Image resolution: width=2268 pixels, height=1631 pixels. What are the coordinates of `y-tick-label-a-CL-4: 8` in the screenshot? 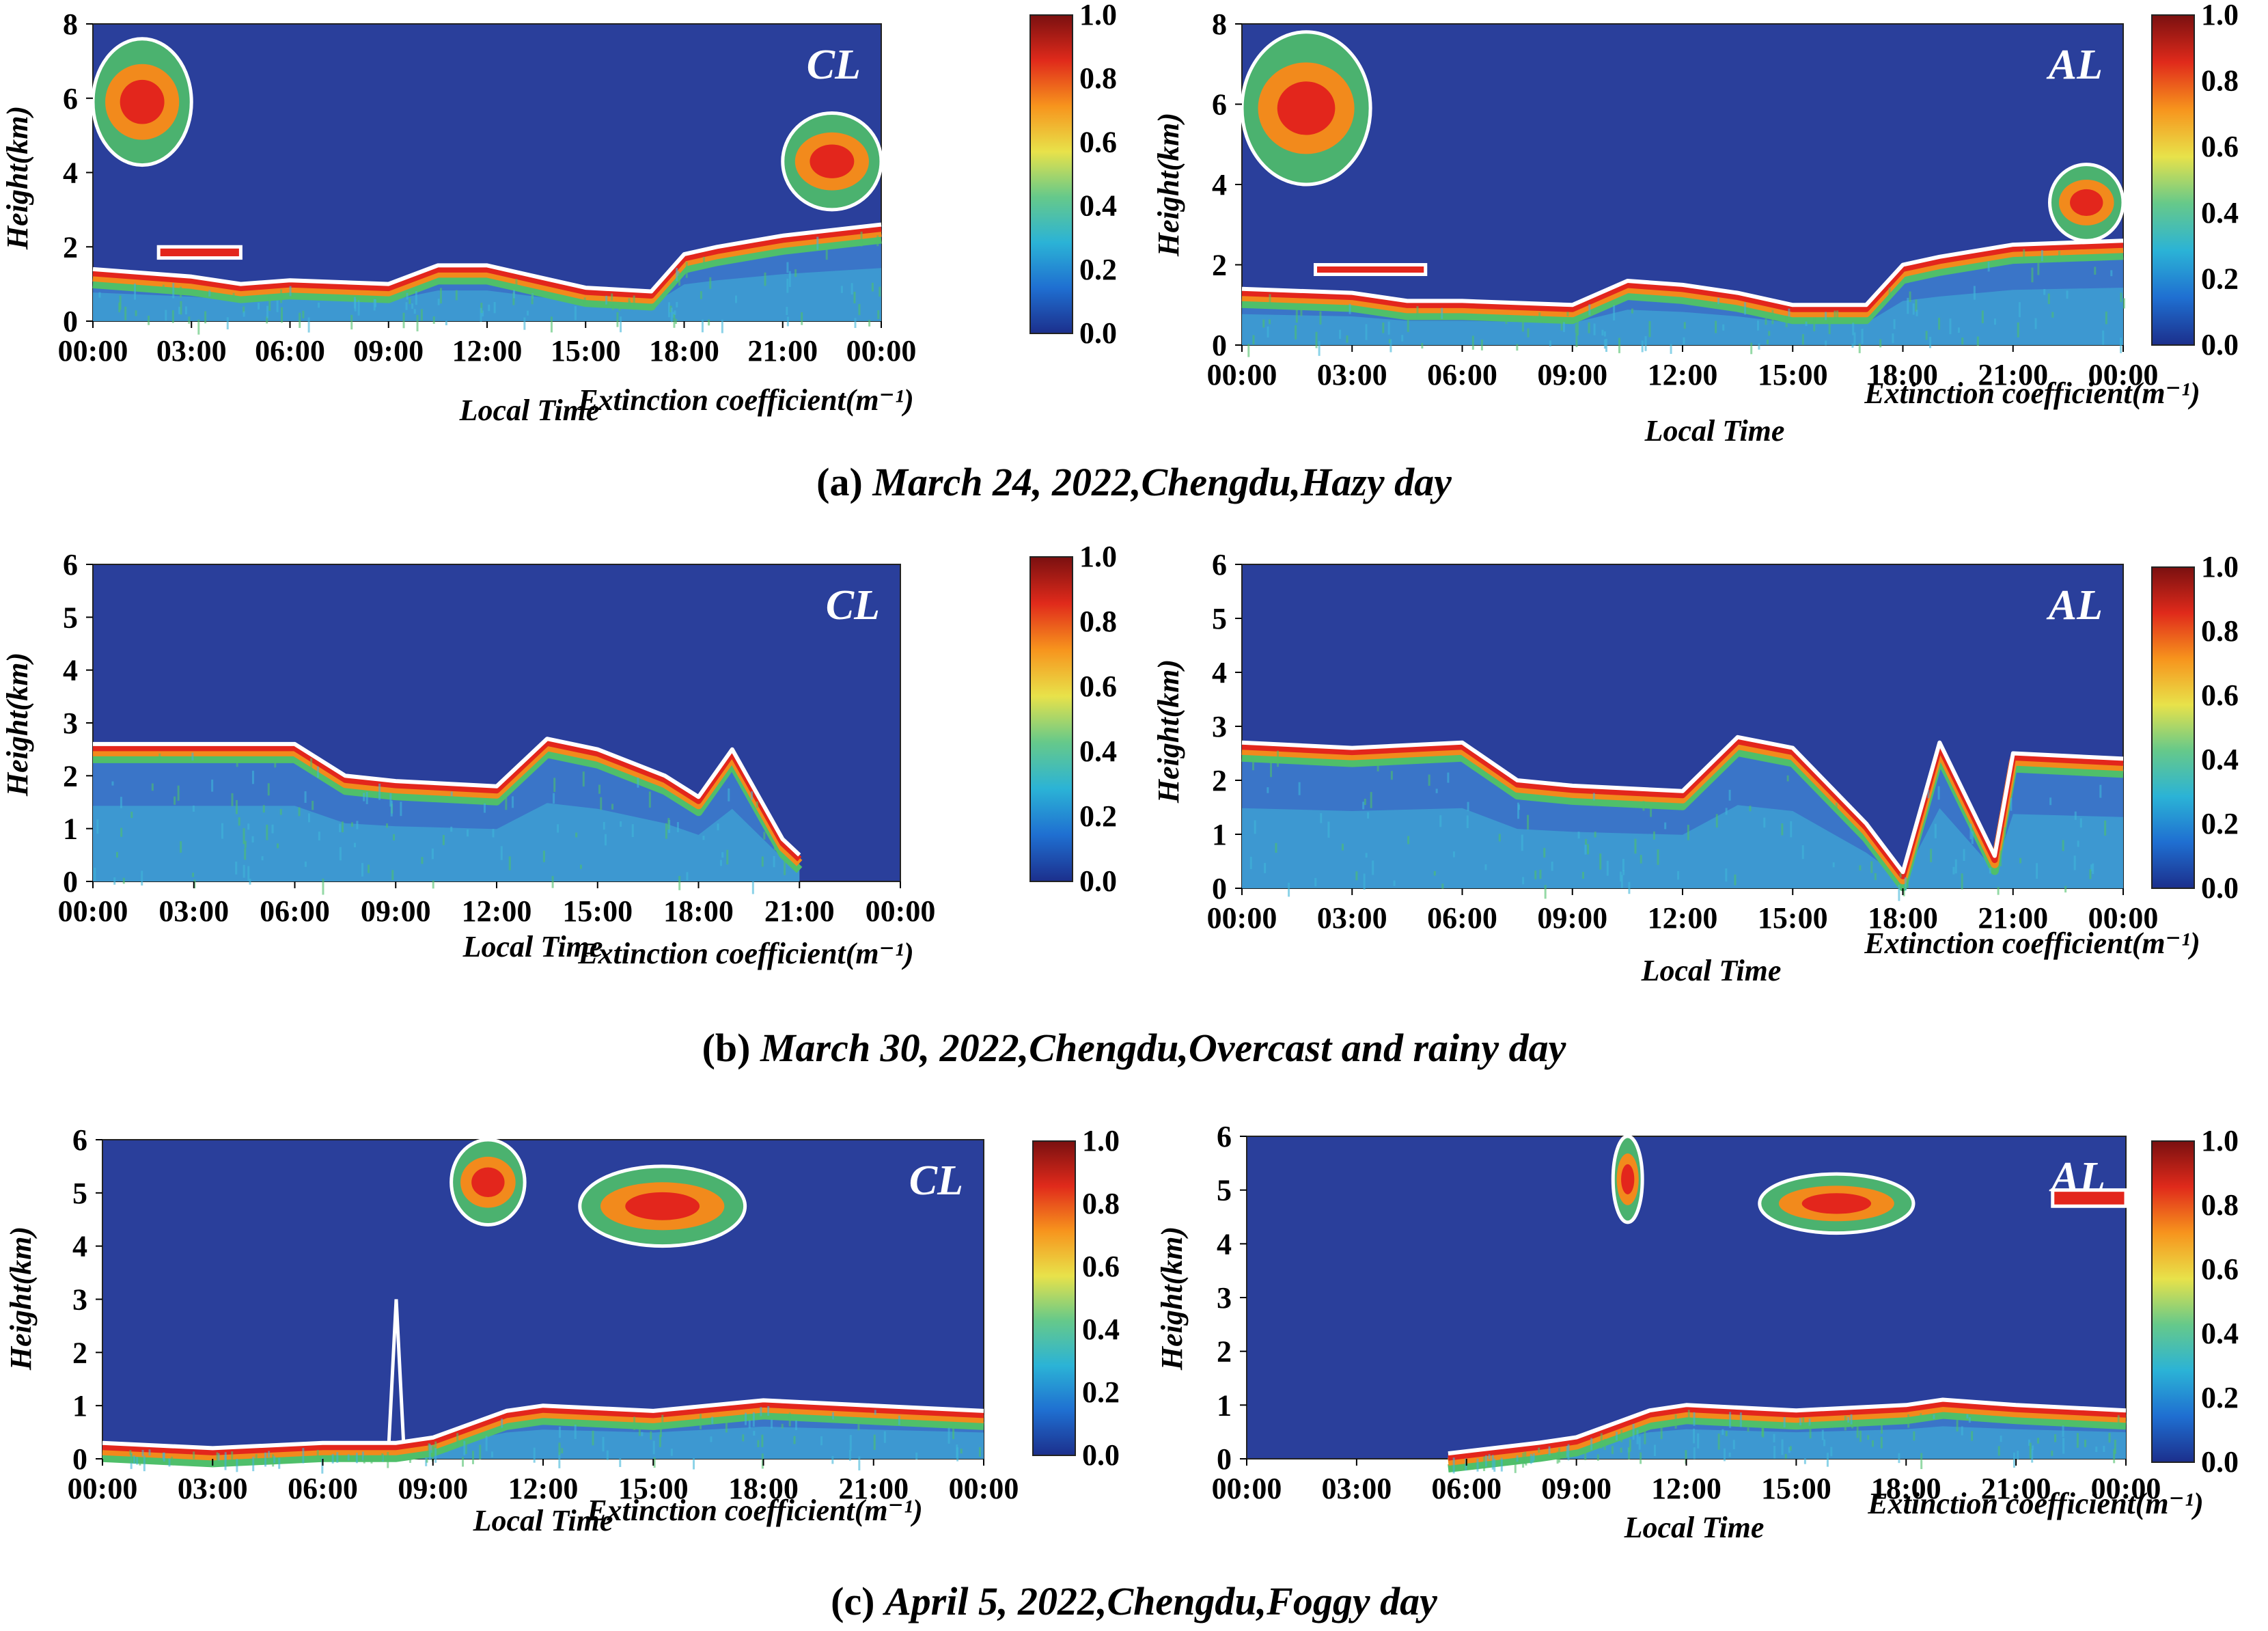 It's located at (70, 24).